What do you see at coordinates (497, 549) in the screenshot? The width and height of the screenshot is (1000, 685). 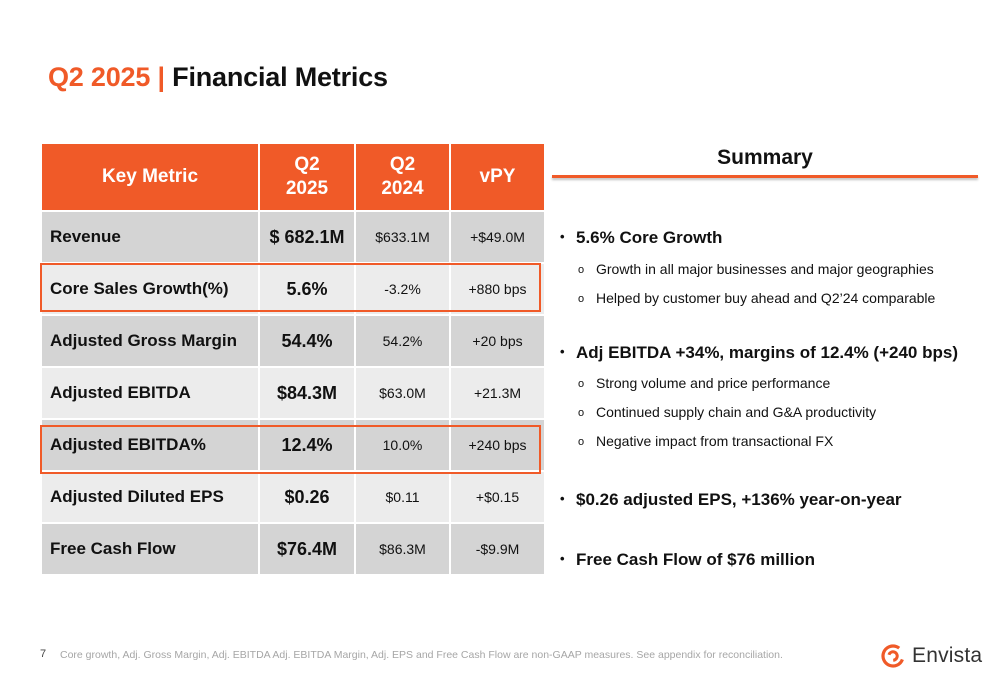 I see `value-vpy: -$9.9M` at bounding box center [497, 549].